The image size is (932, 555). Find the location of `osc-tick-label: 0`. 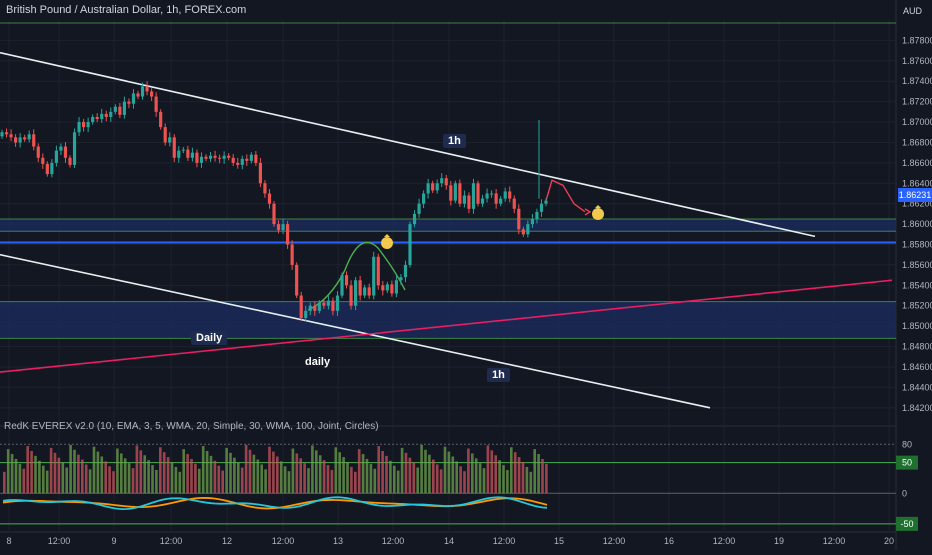

osc-tick-label: 0 is located at coordinates (904, 493).